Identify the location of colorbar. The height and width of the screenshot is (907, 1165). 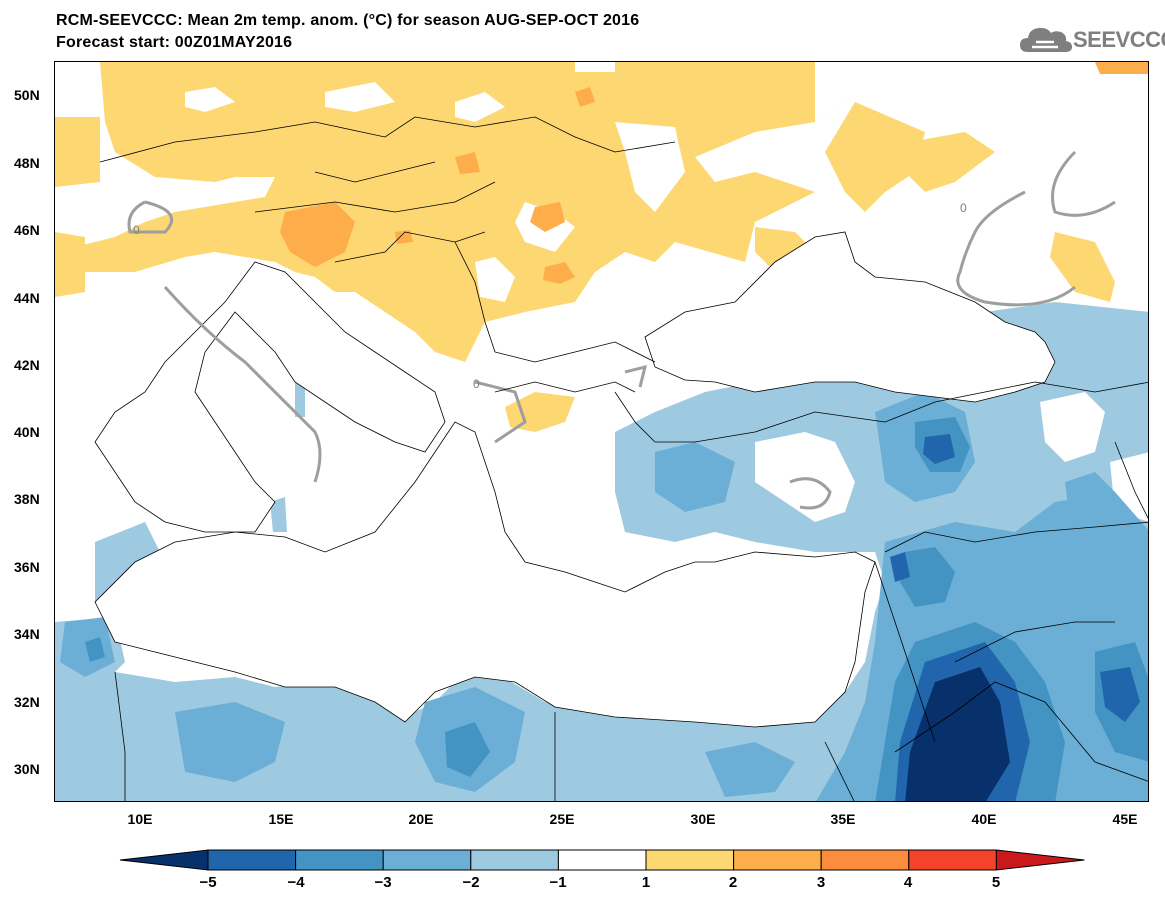
(602, 860).